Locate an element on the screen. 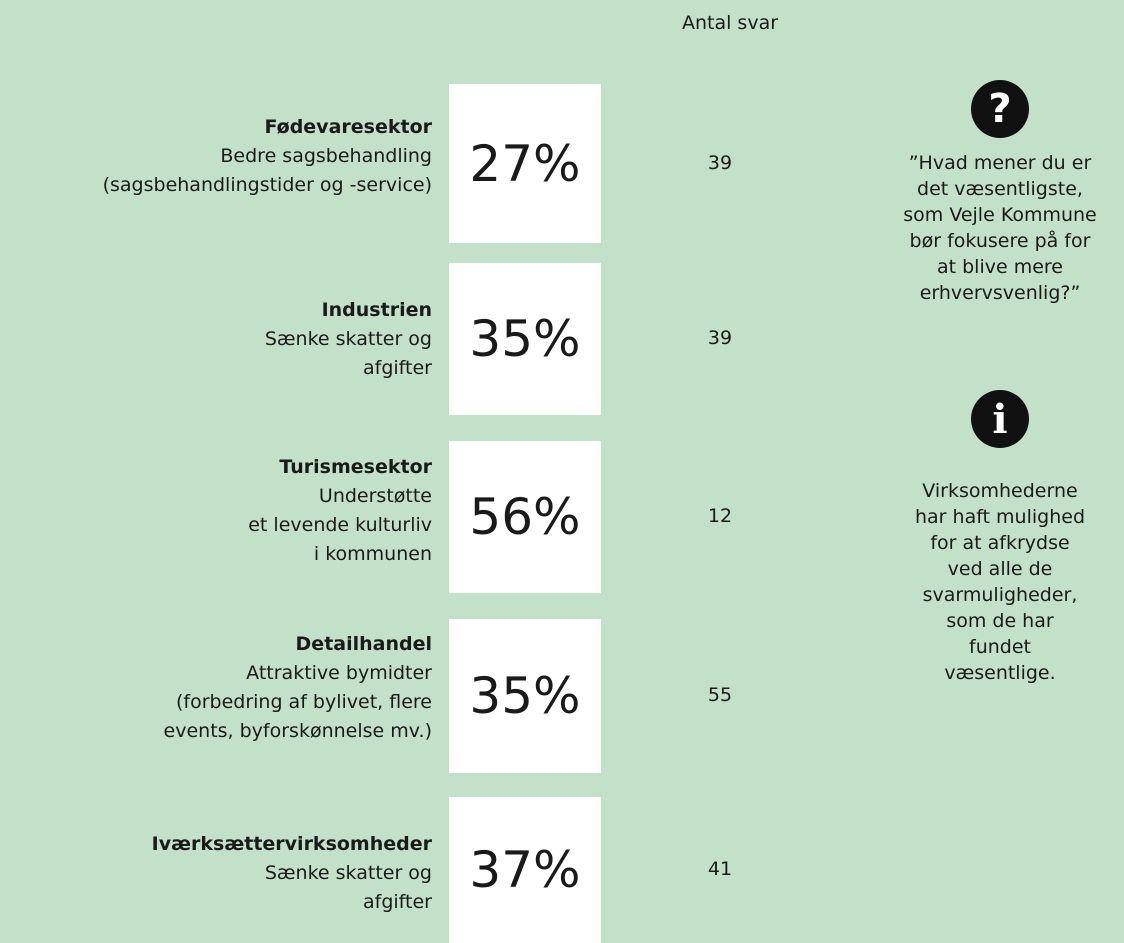 The height and width of the screenshot is (943, 1124). sector-name: Turismesektor is located at coordinates (355, 467).